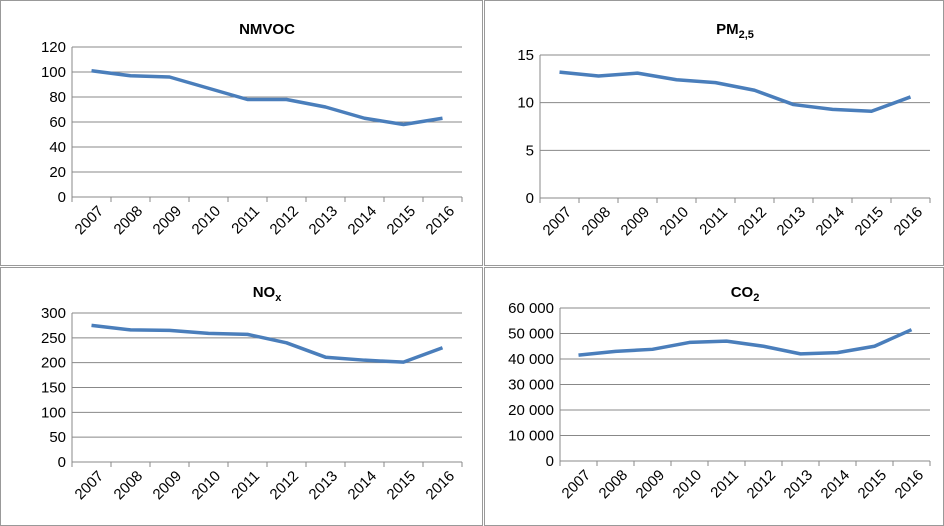 This screenshot has height=526, width=944. I want to click on chart-title-subscript: 2, so click(756, 298).